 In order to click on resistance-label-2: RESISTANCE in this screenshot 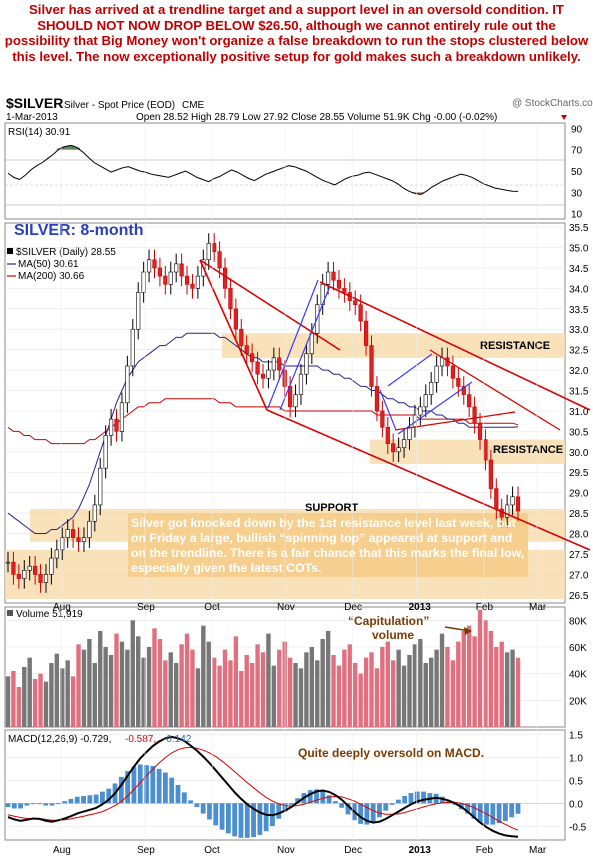, I will do `click(528, 450)`.